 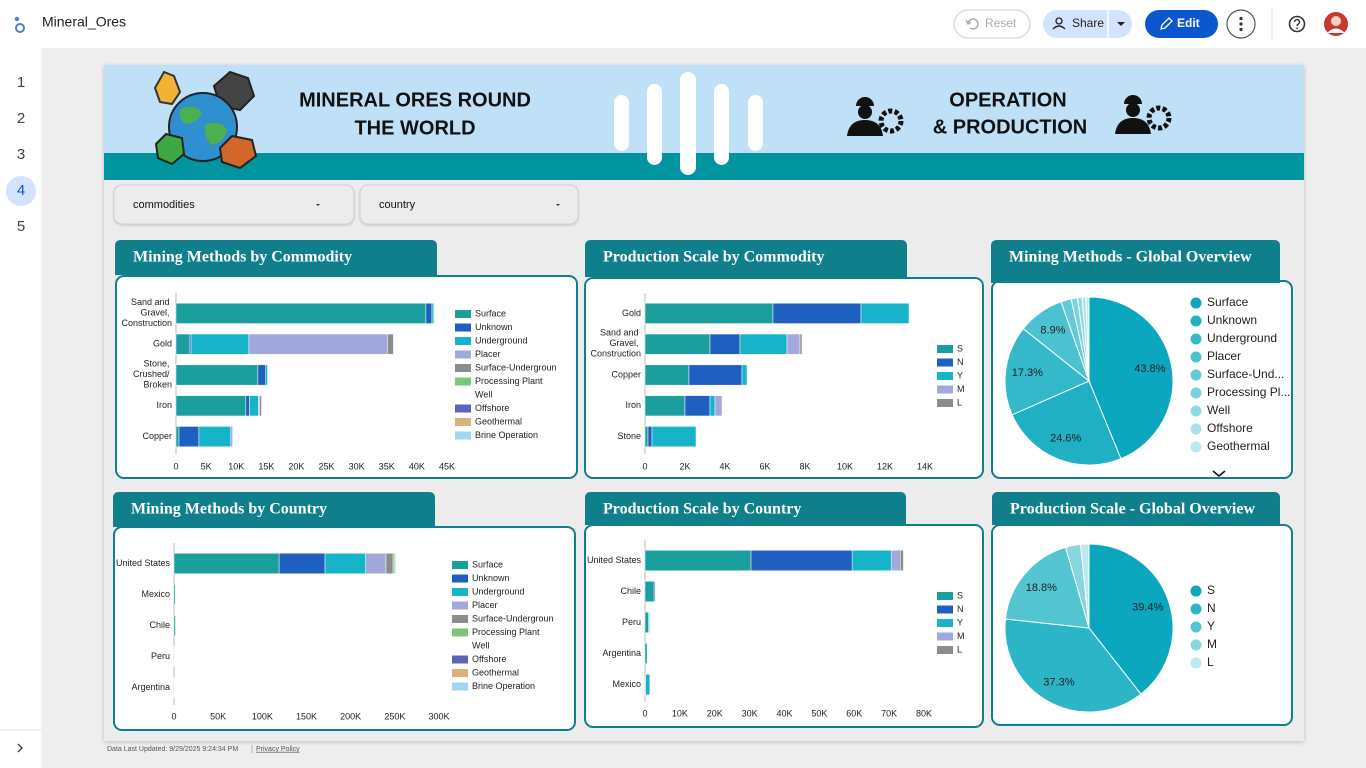 I want to click on x-tick-label: 100K, so click(x=262, y=716).